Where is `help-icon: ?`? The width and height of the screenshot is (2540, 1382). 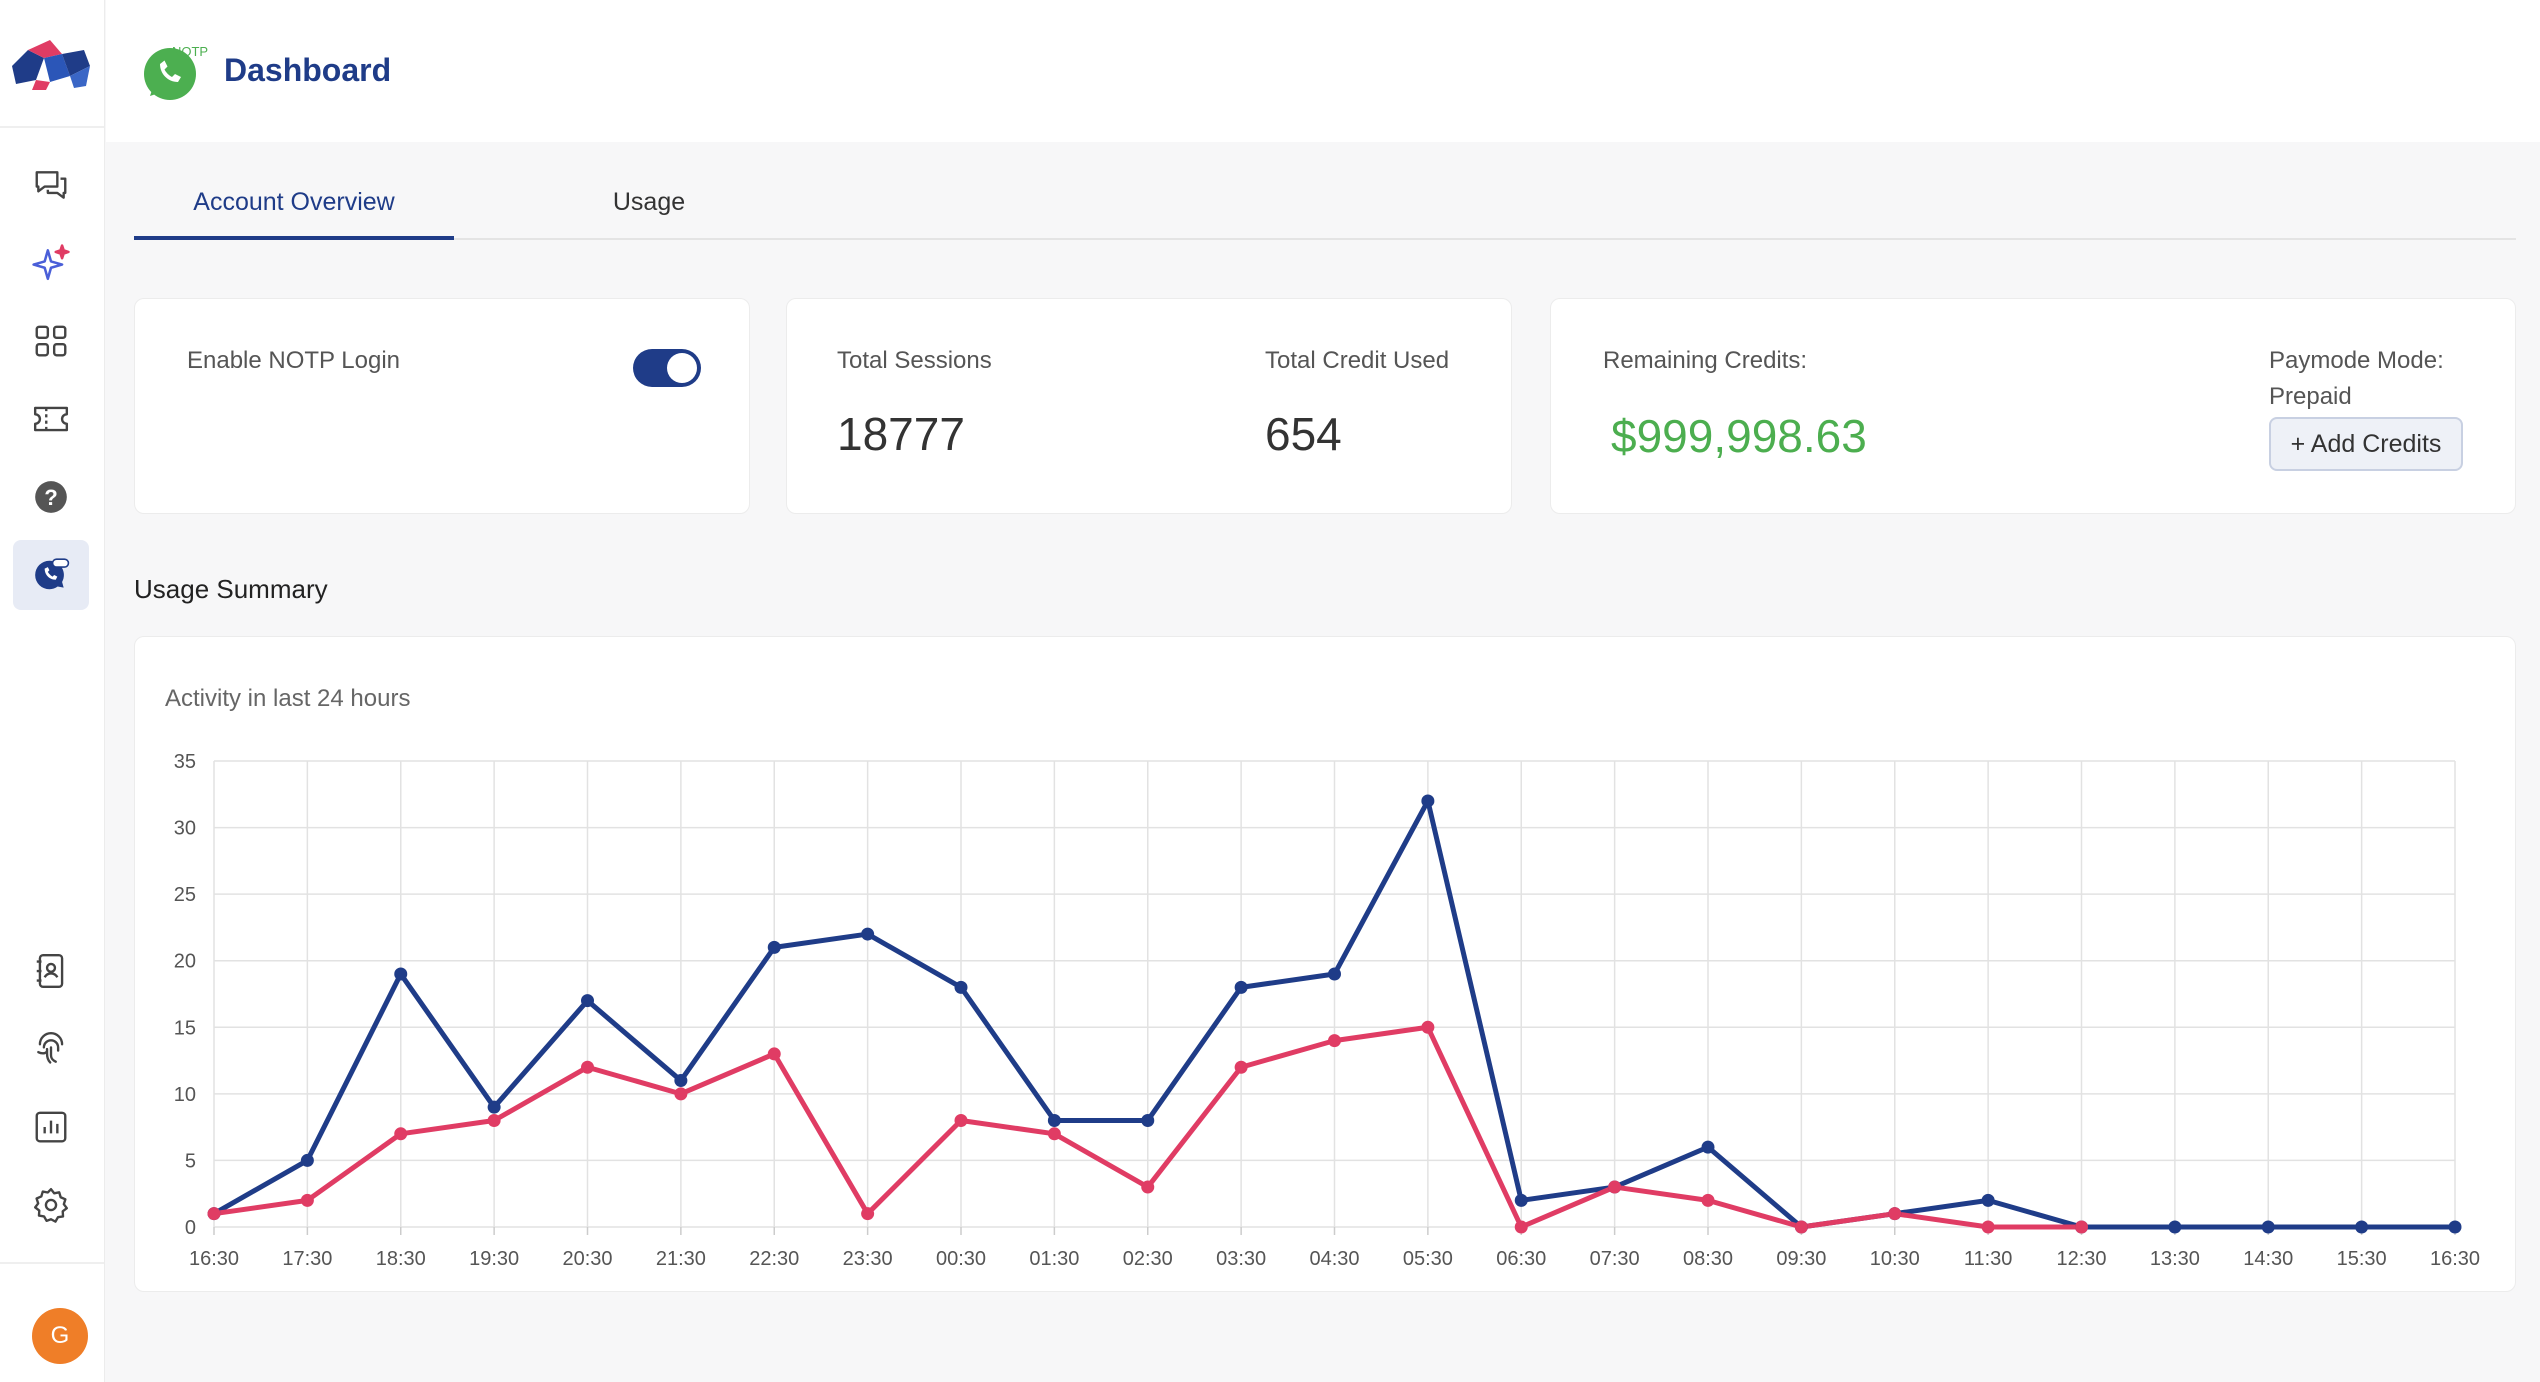 help-icon: ? is located at coordinates (51, 497).